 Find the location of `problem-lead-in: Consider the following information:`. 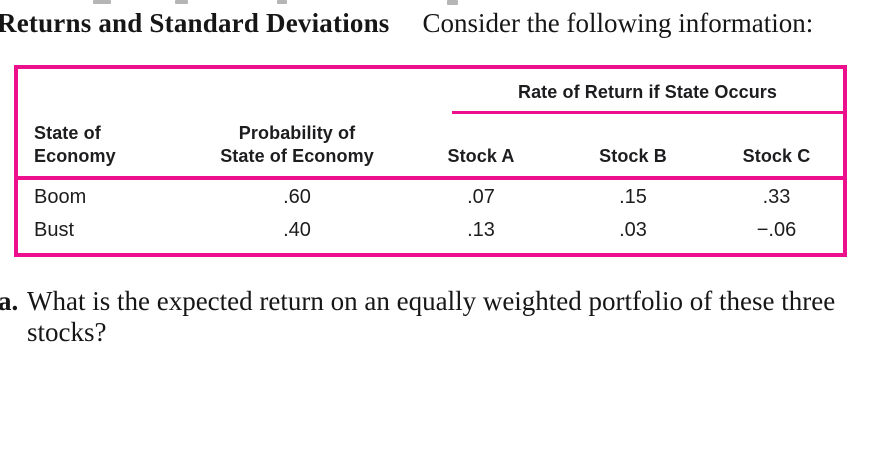

problem-lead-in: Consider the following information: is located at coordinates (618, 23).